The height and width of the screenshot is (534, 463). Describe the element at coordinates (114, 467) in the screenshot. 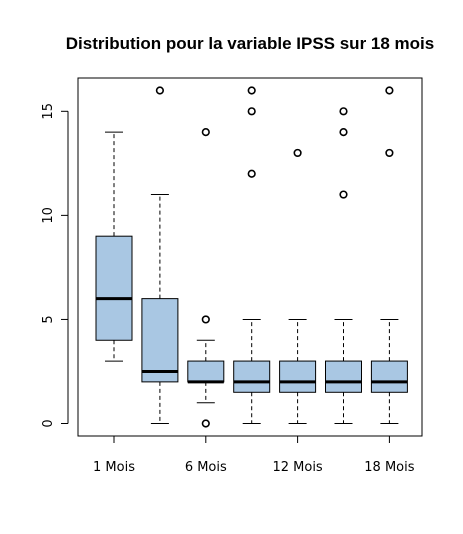

I see `x-tick-label-0: 1 Mois` at that location.